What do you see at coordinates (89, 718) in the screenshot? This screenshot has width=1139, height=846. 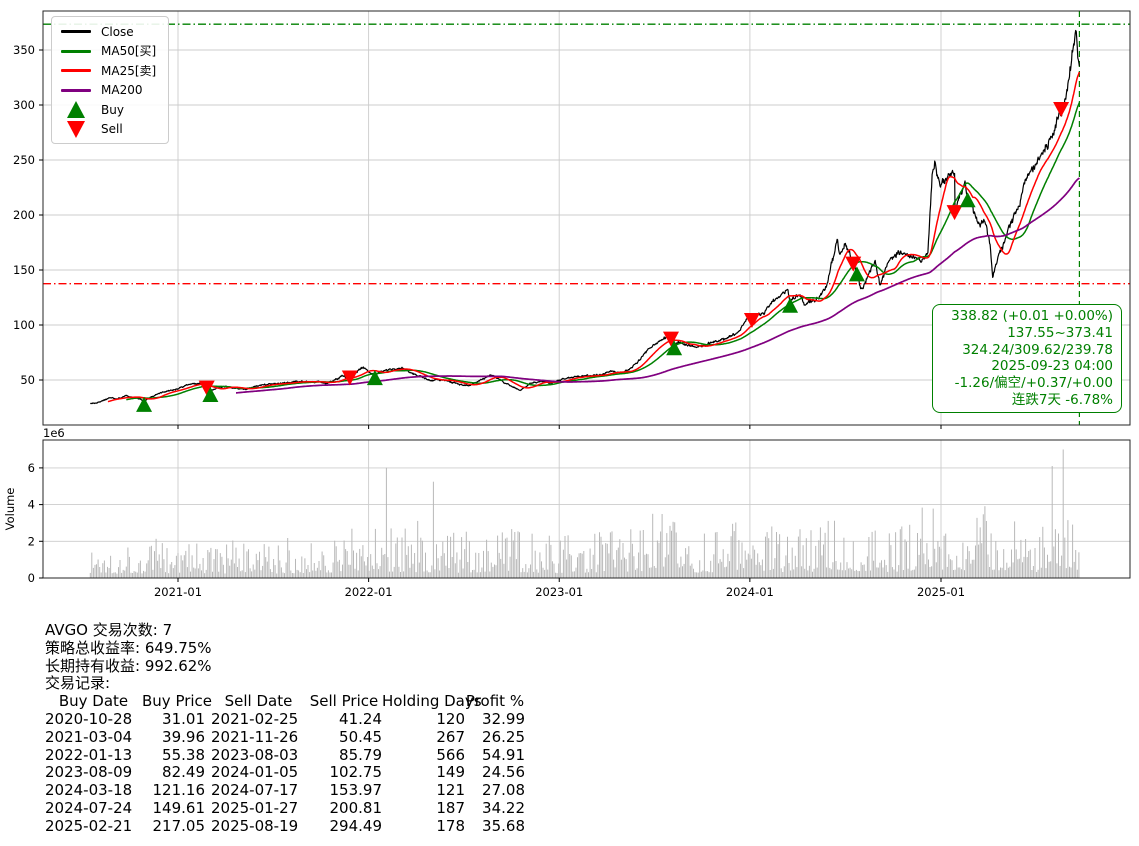 I see `trade-cell: 2020-10-28` at bounding box center [89, 718].